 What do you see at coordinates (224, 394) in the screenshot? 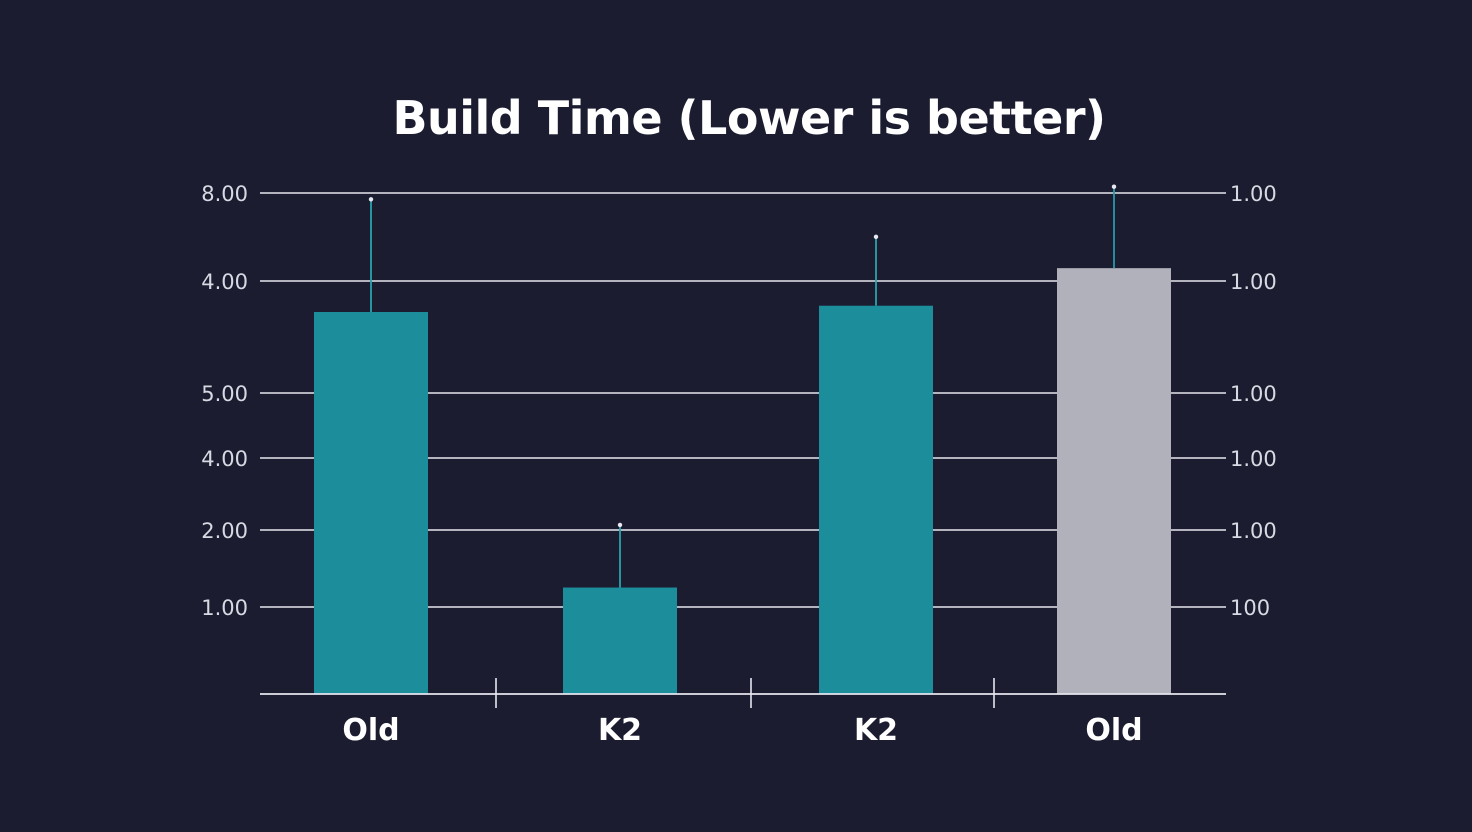
I see `left-tick-label: 5.00` at bounding box center [224, 394].